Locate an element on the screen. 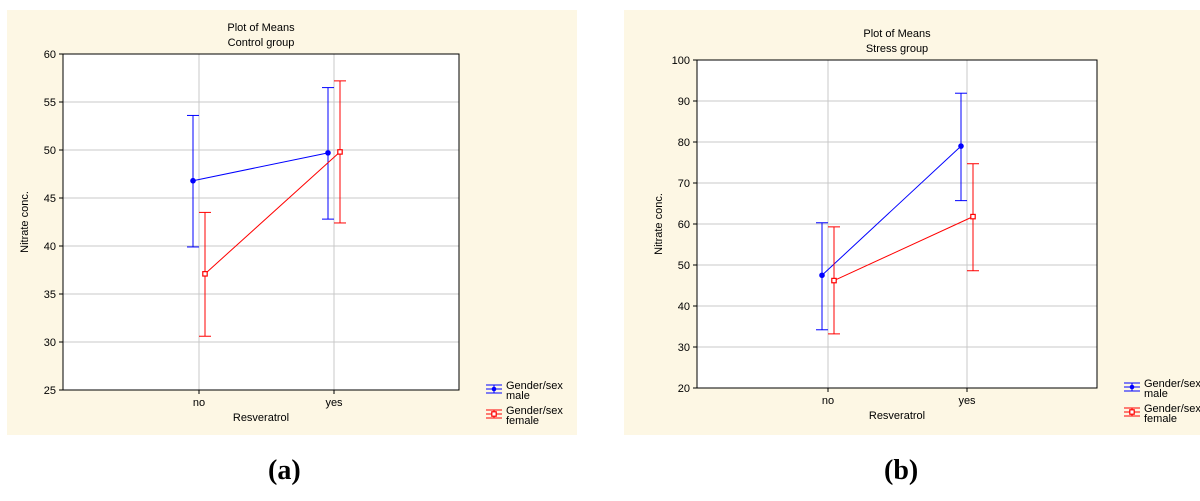  y-tick-label: 20 is located at coordinates (684, 389).